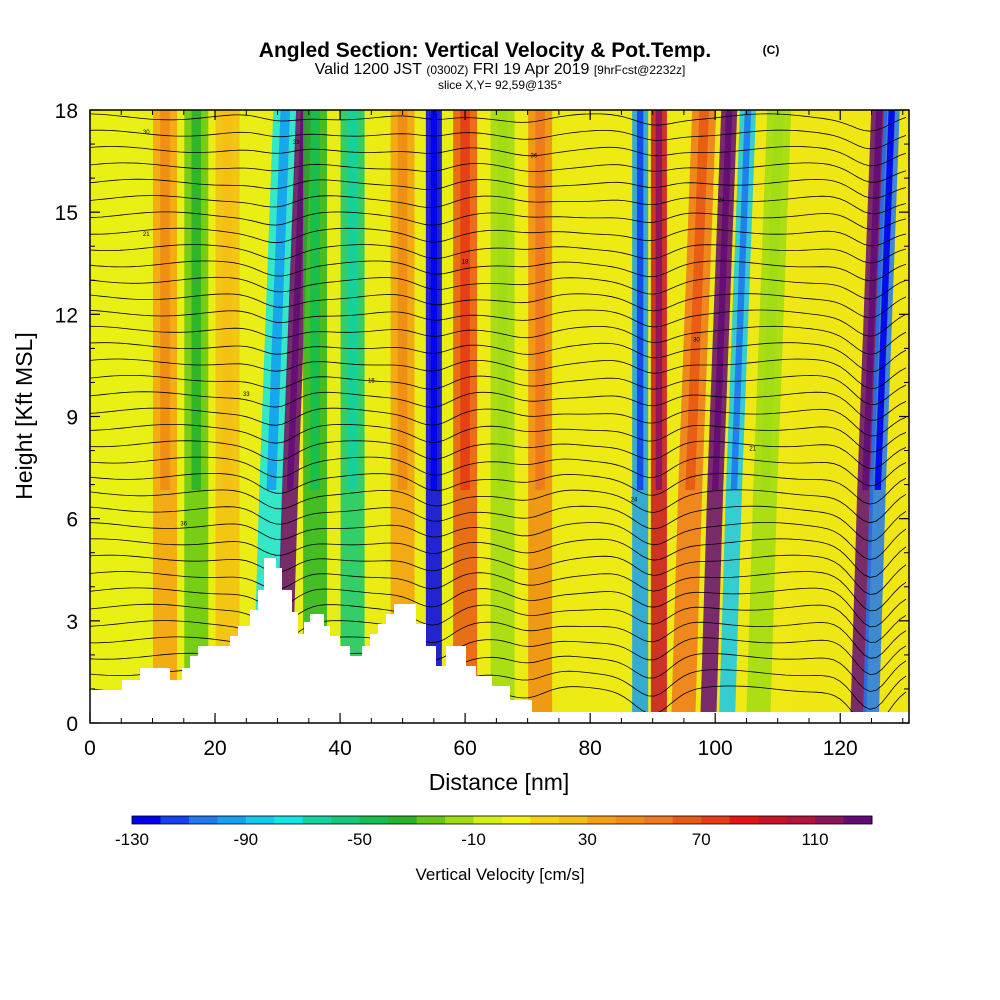 This screenshot has width=1000, height=1000. I want to click on colorbar-tick-label: 30, so click(587, 839).